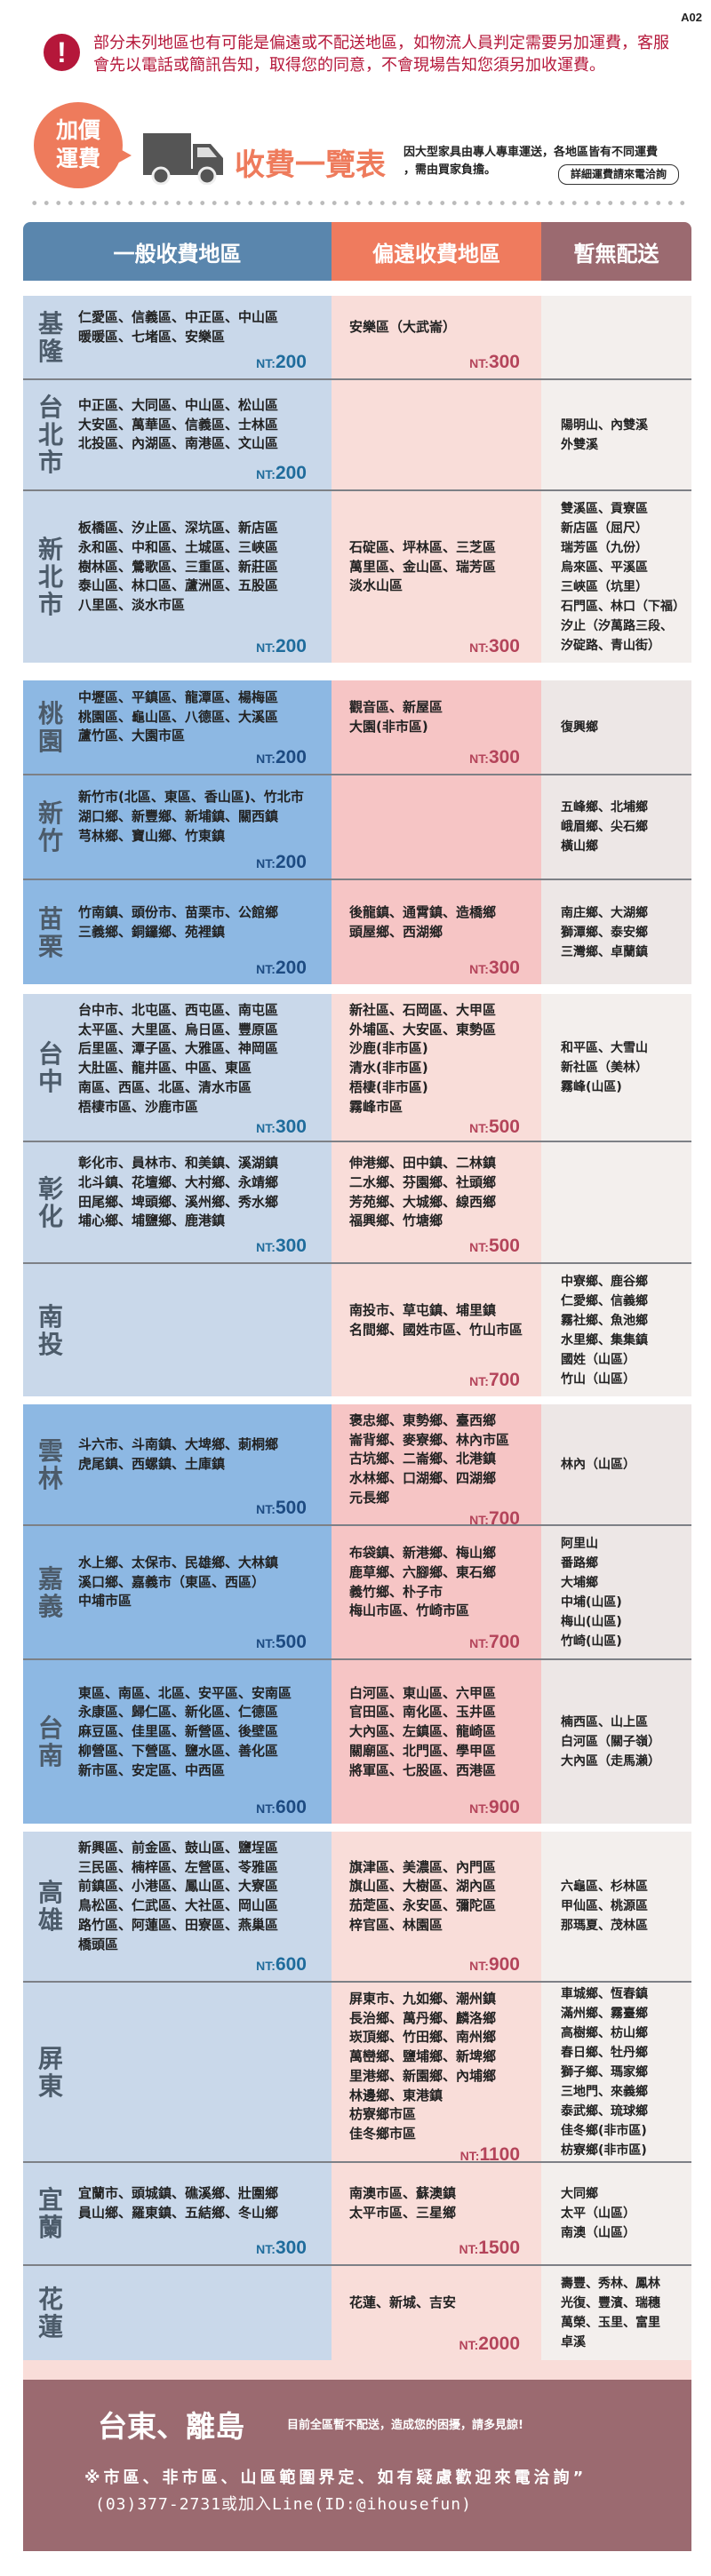 The width and height of the screenshot is (711, 2576). Describe the element at coordinates (423, 2037) in the screenshot. I see `district-line: 崁頂鄉、竹田鄉、南州鄉` at that location.